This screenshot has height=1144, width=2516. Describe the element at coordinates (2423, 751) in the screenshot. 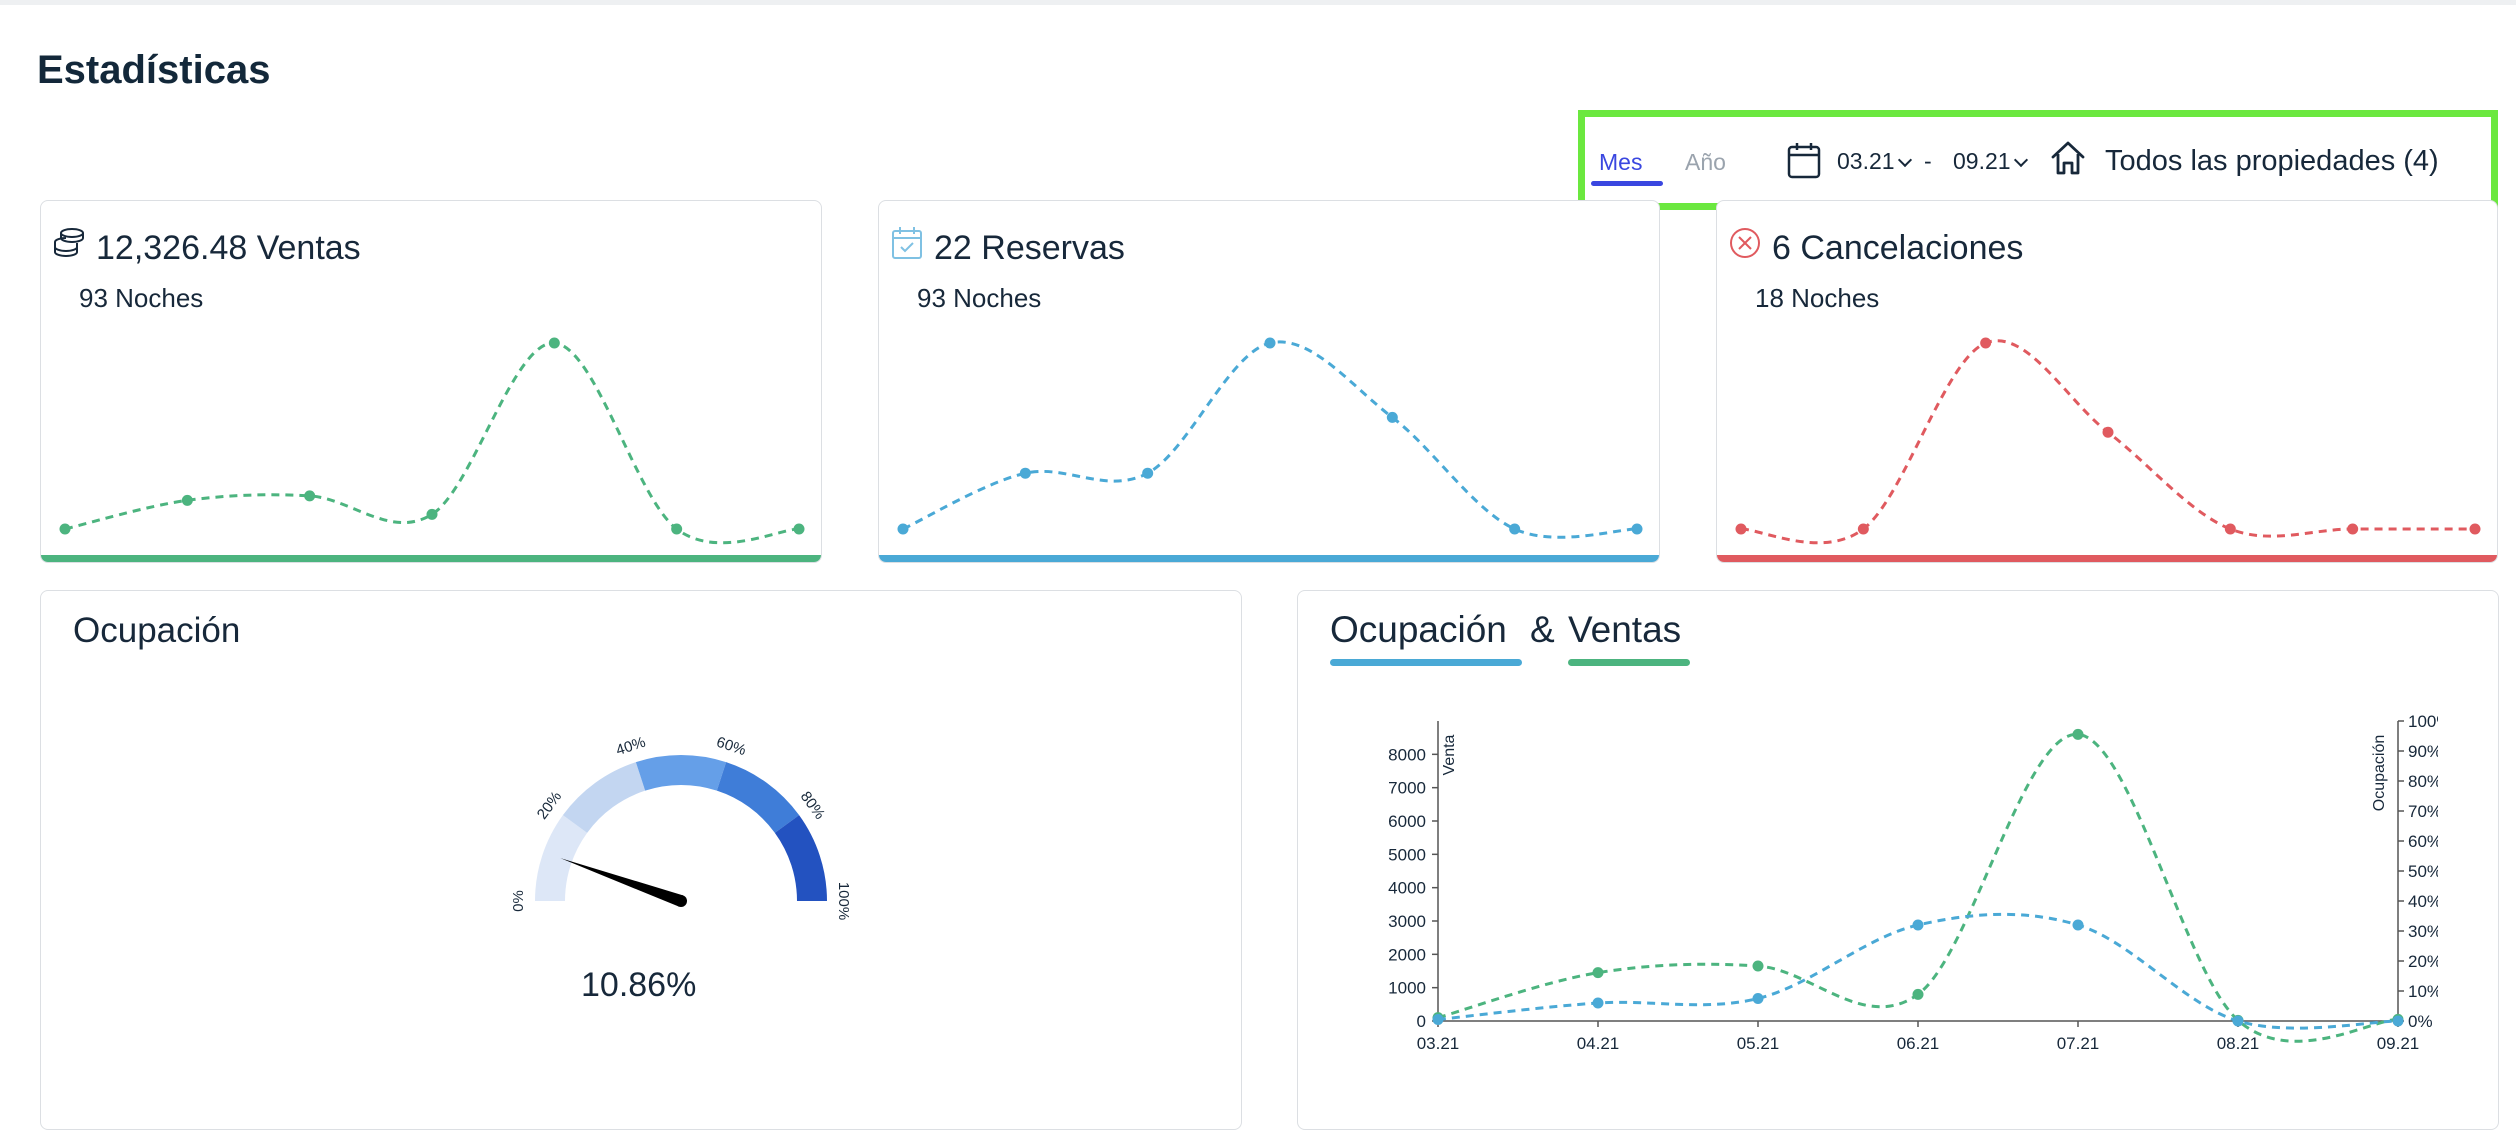

I see `y2-tick-label: 90%` at that location.